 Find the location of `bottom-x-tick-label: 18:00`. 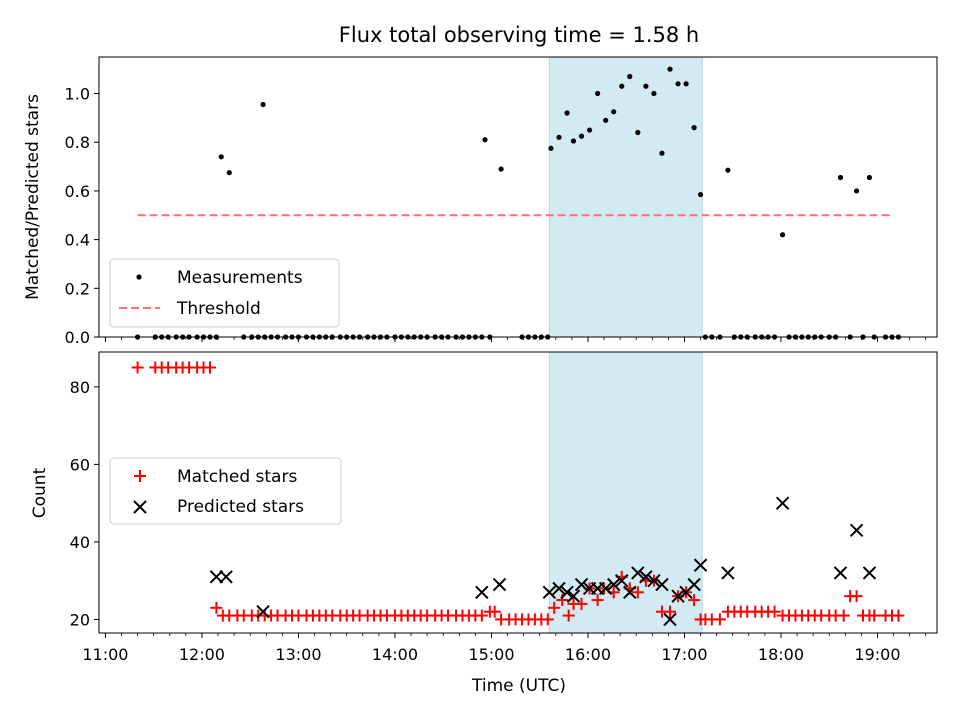

bottom-x-tick-label: 18:00 is located at coordinates (781, 654).